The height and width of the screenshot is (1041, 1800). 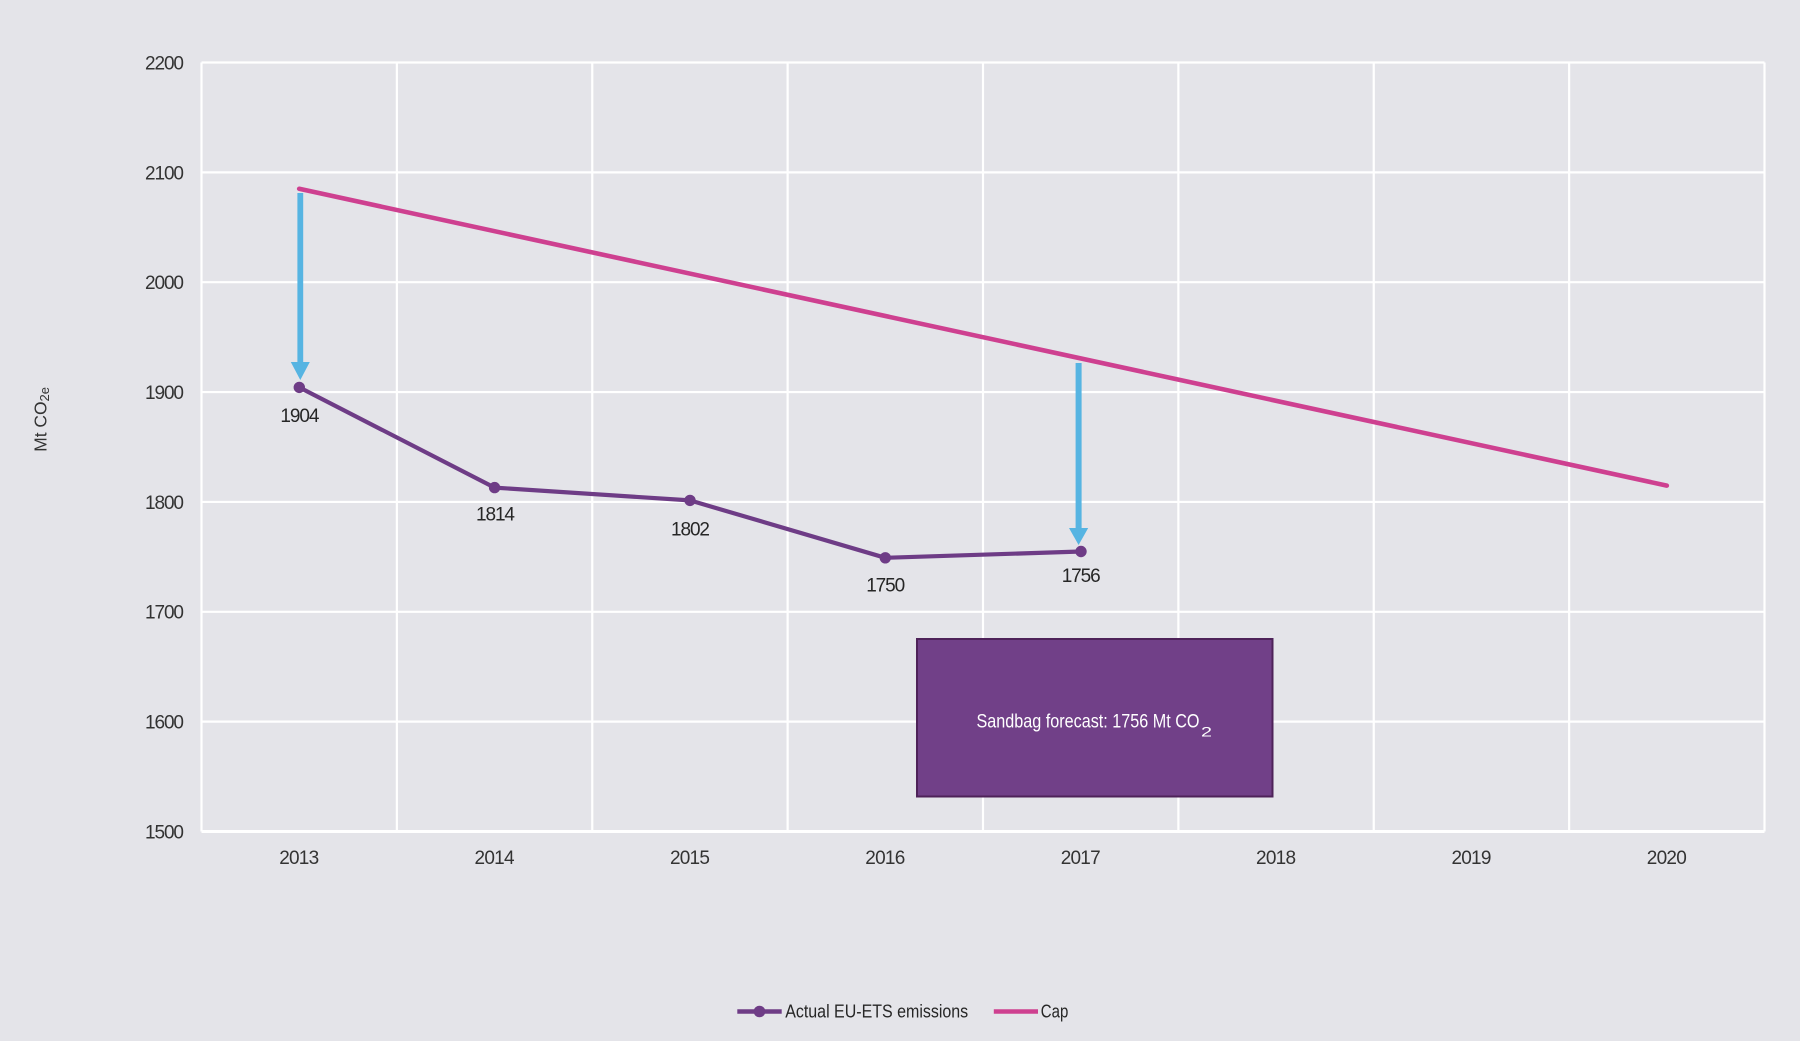 I want to click on svg-text: 1600, so click(x=164, y=723).